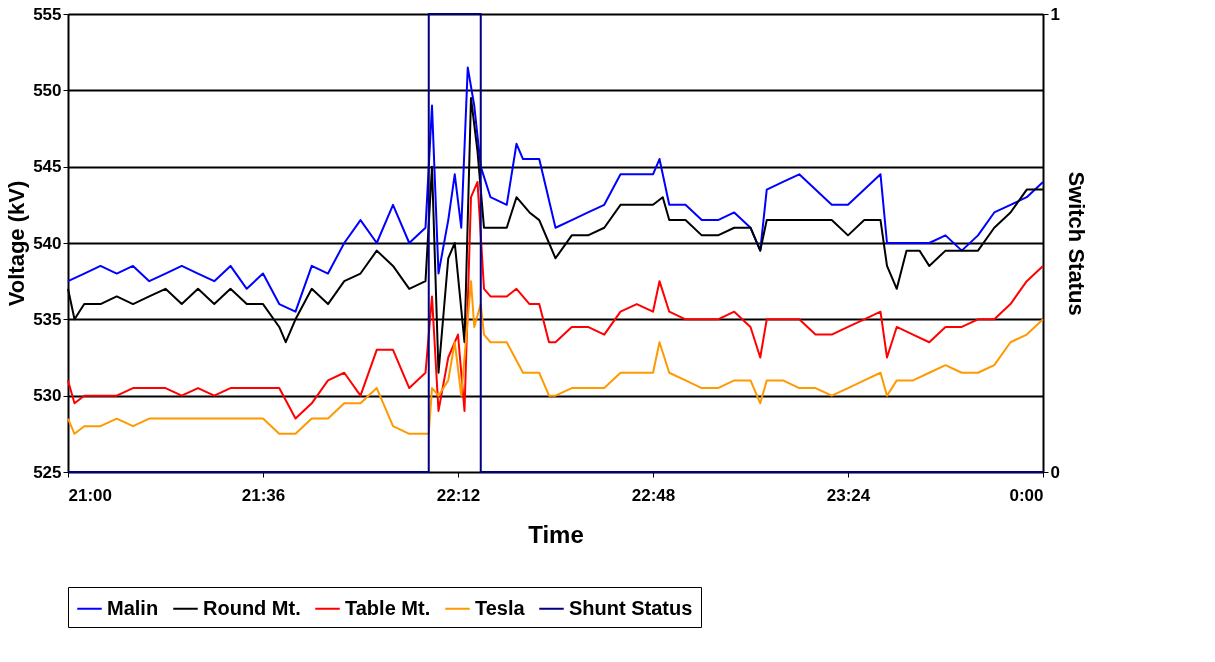 This screenshot has width=1215, height=662. What do you see at coordinates (133, 607) in the screenshot?
I see `legend-label: Malin` at bounding box center [133, 607].